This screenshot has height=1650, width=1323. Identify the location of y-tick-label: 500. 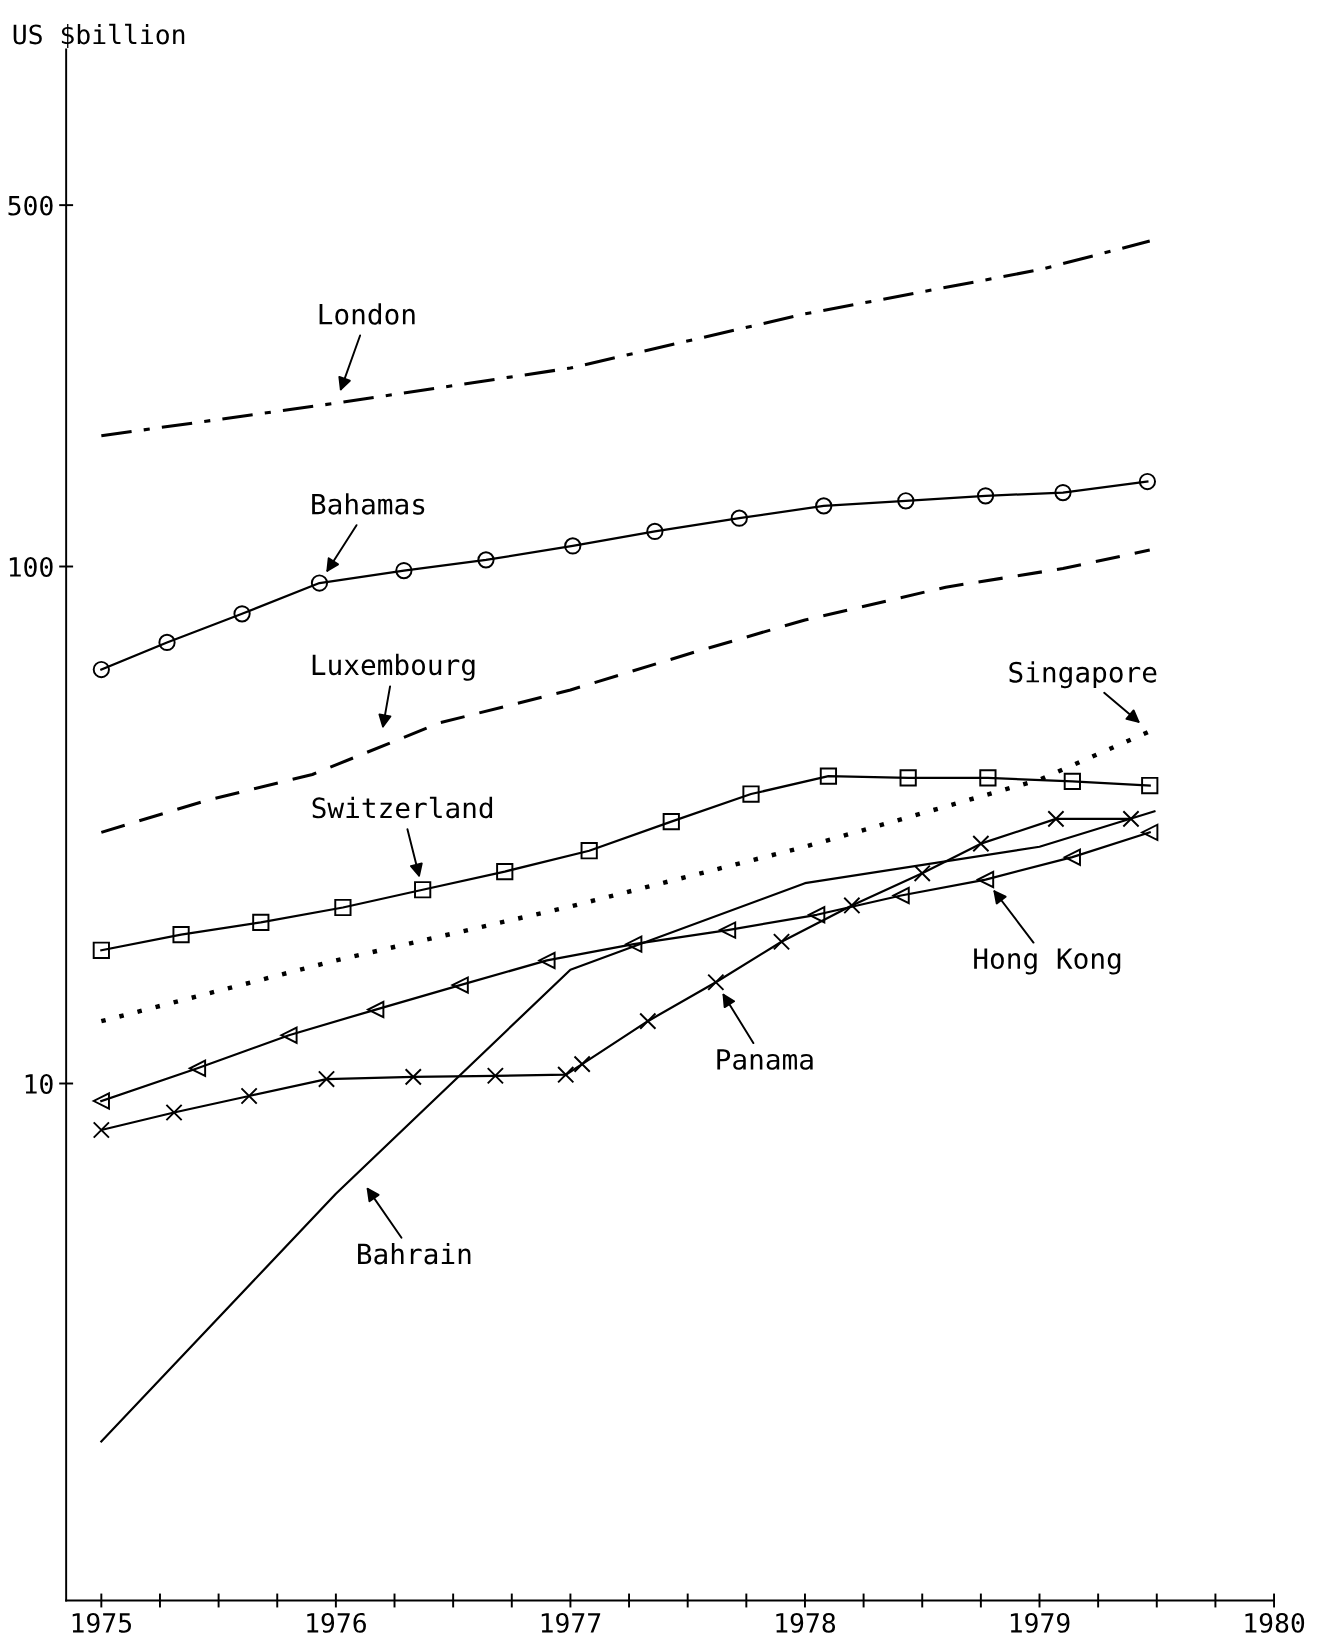
(30, 205).